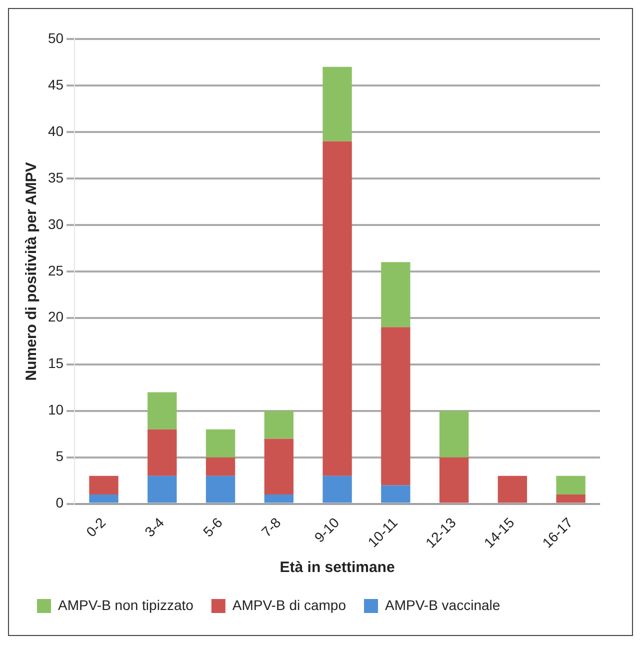 The height and width of the screenshot is (646, 643). I want to click on y-tick-label: 30, so click(56, 224).